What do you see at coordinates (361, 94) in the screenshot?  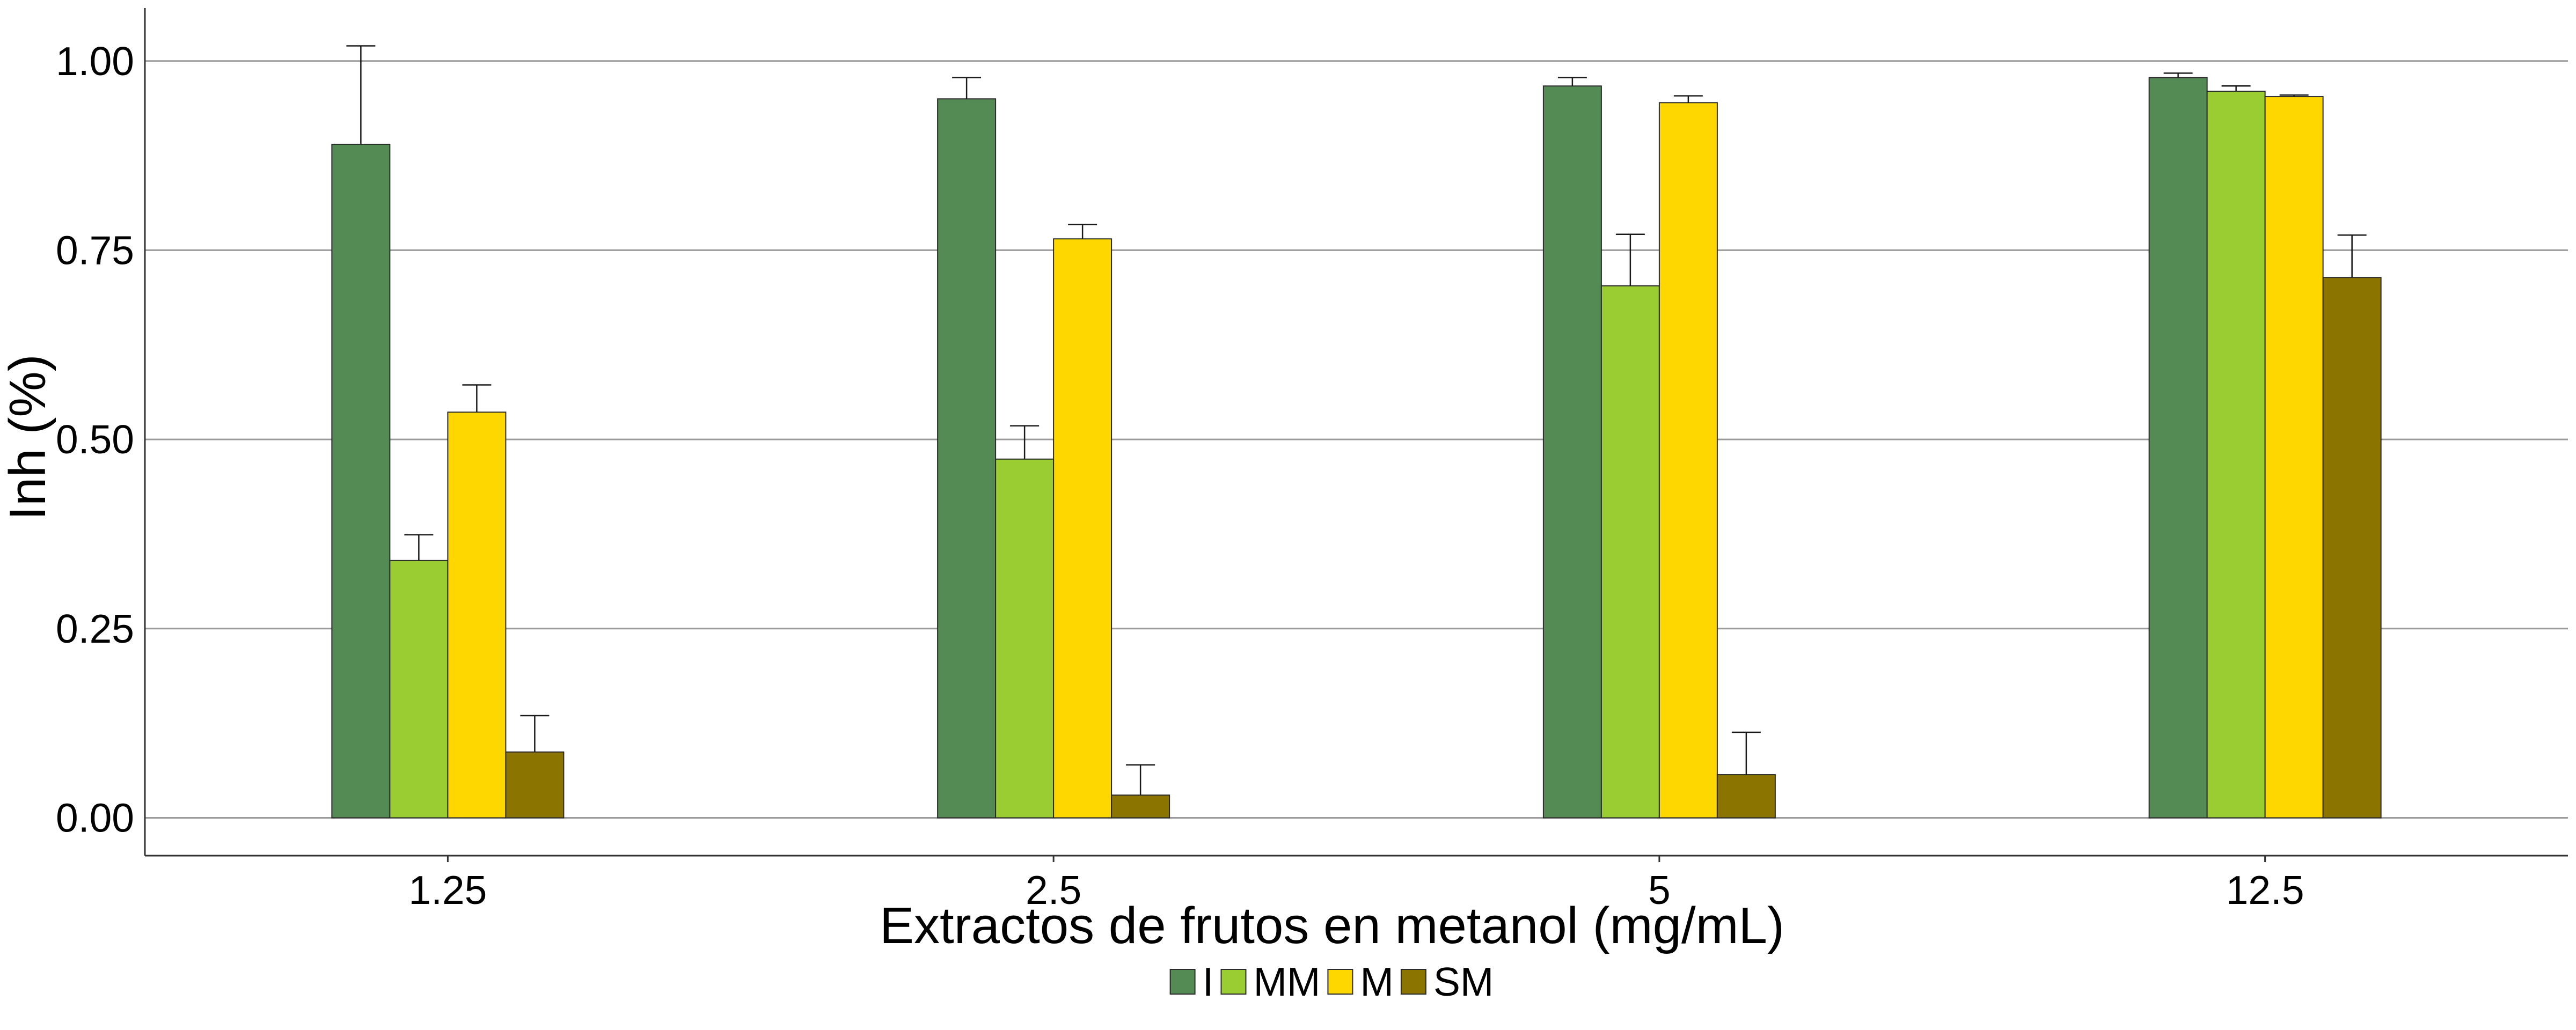 I see `error-bar-i-1.25` at bounding box center [361, 94].